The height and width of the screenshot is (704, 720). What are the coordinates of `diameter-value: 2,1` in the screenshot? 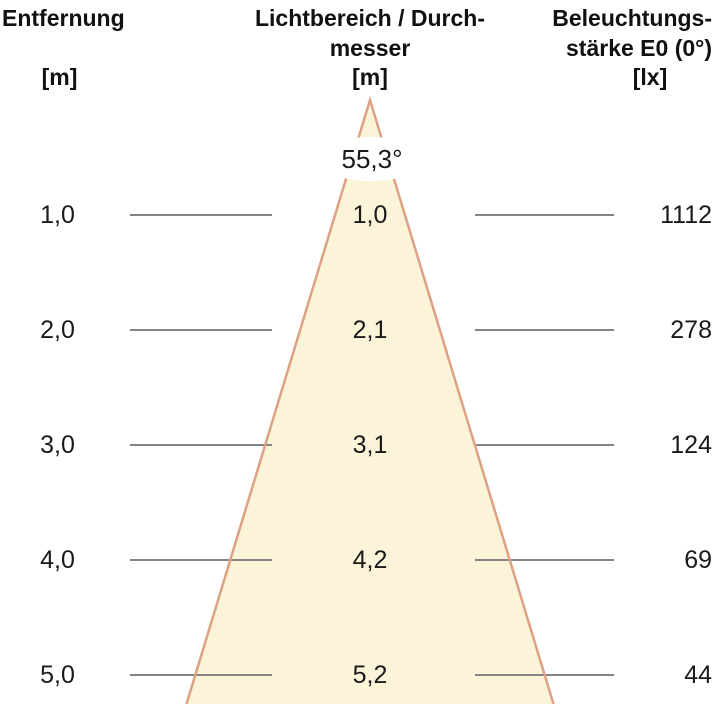 It's located at (370, 330).